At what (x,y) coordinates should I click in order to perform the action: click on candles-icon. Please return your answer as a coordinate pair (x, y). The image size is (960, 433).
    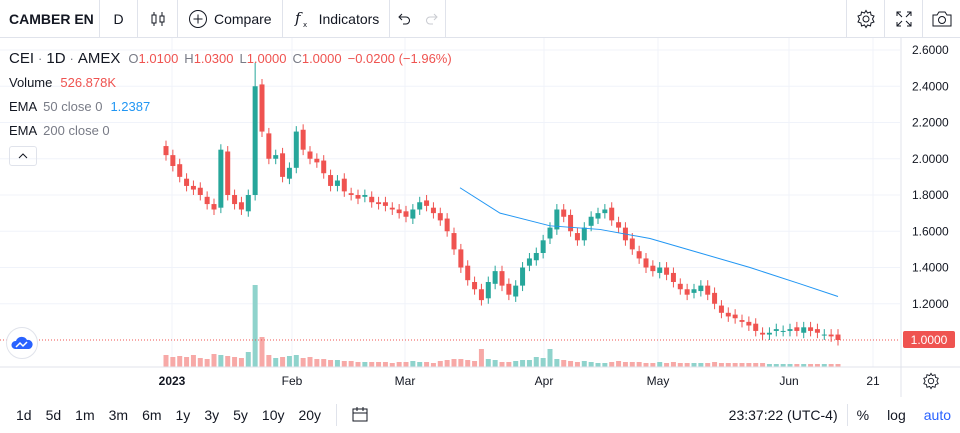
    Looking at the image, I should click on (157, 18).